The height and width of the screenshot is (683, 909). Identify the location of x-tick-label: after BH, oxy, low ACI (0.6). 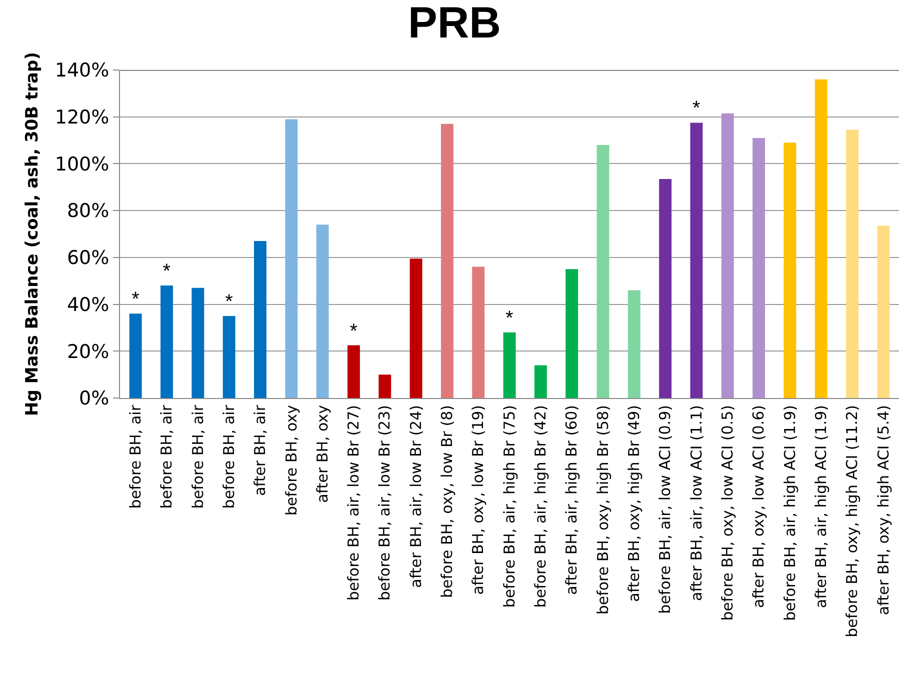
(759, 506).